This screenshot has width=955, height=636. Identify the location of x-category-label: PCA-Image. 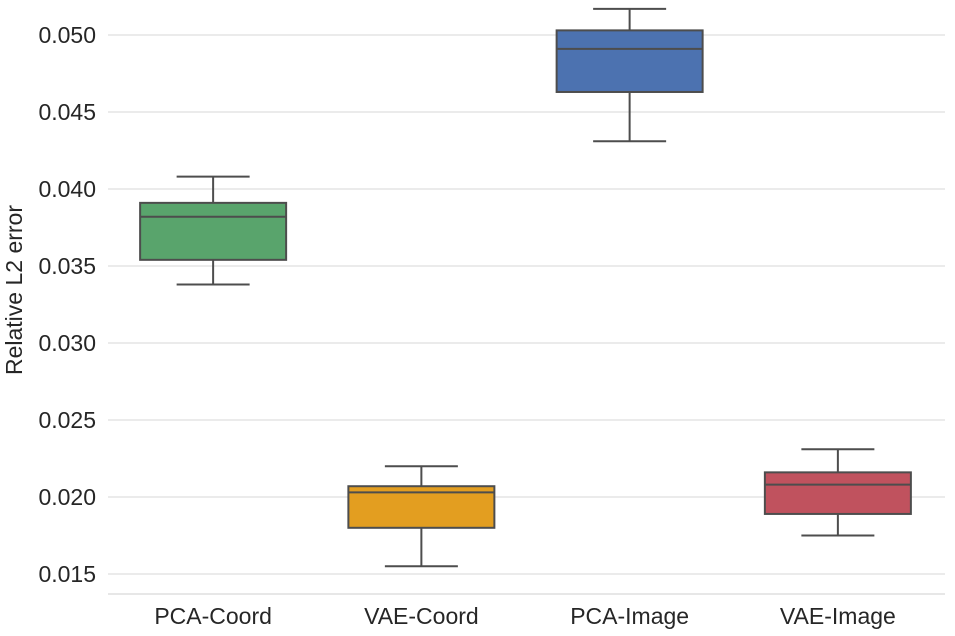
(629, 616).